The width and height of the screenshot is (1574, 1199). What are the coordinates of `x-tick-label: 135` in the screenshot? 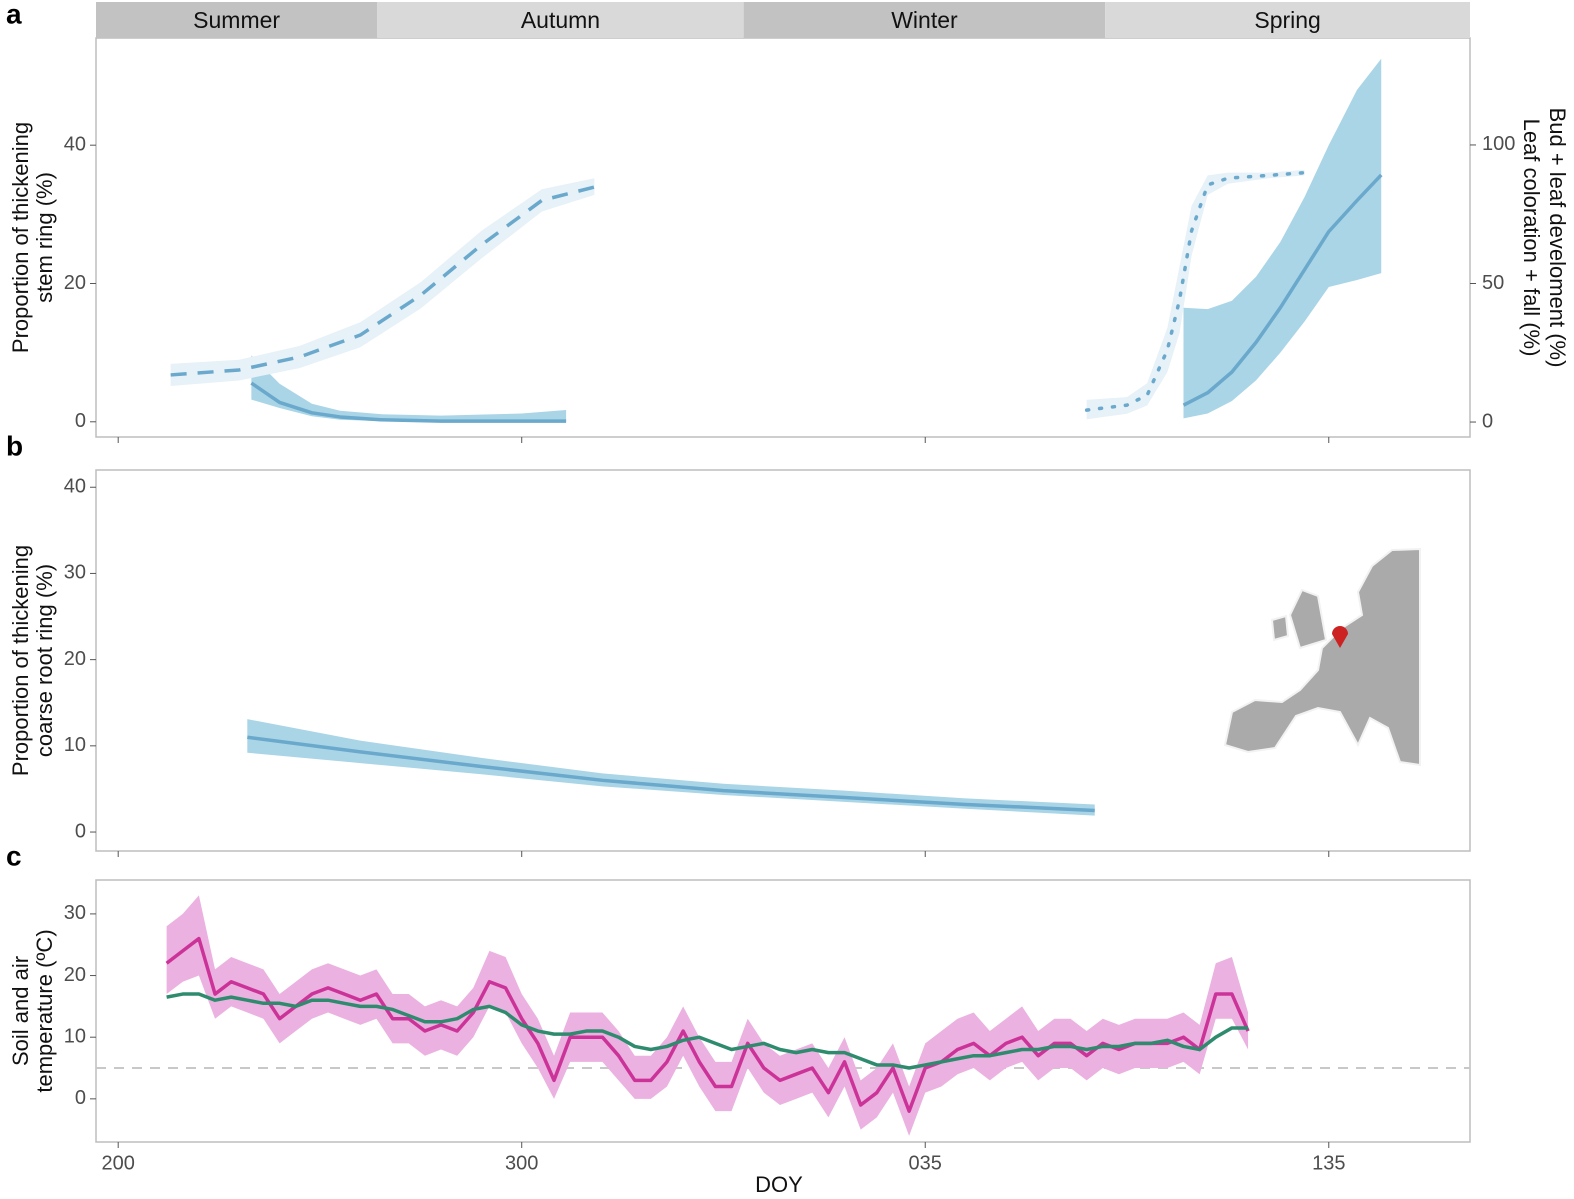 It's located at (1328, 1163).